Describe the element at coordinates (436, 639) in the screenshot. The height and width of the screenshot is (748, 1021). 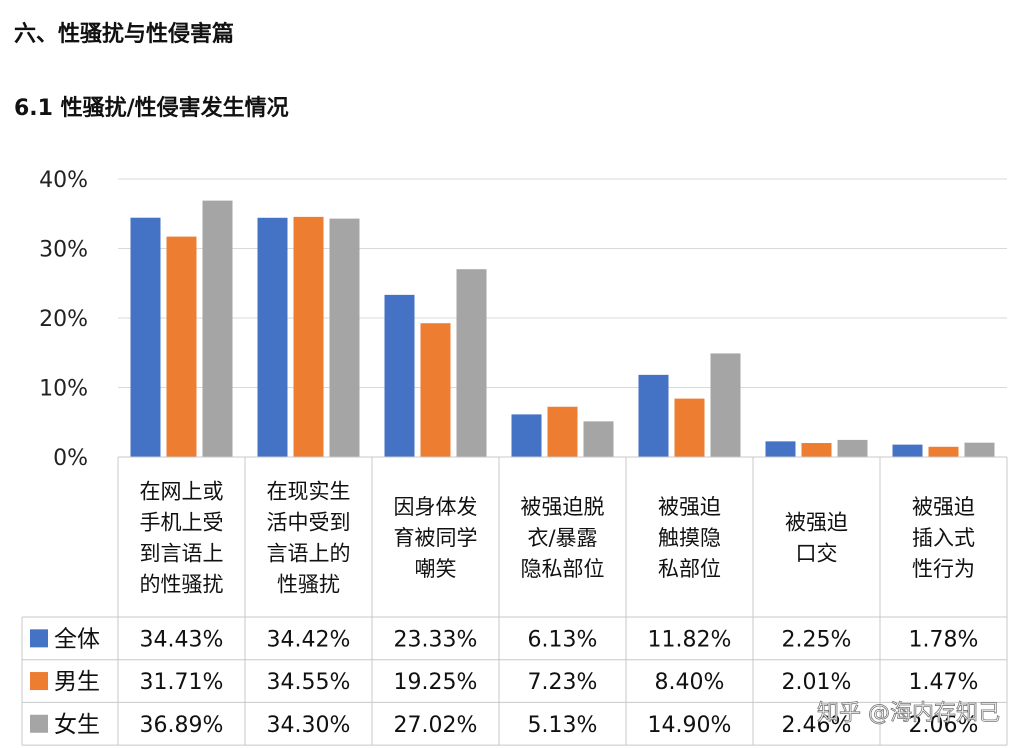
I see `data-label: 23.33%` at that location.